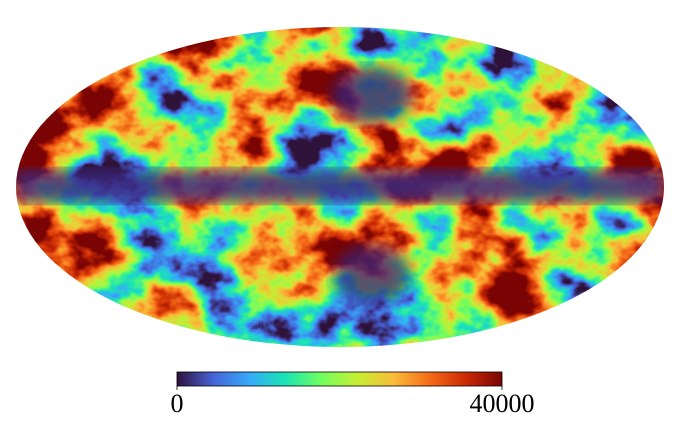 This screenshot has width=680, height=432. Describe the element at coordinates (502, 403) in the screenshot. I see `colorbar-tick-label: 40000` at that location.